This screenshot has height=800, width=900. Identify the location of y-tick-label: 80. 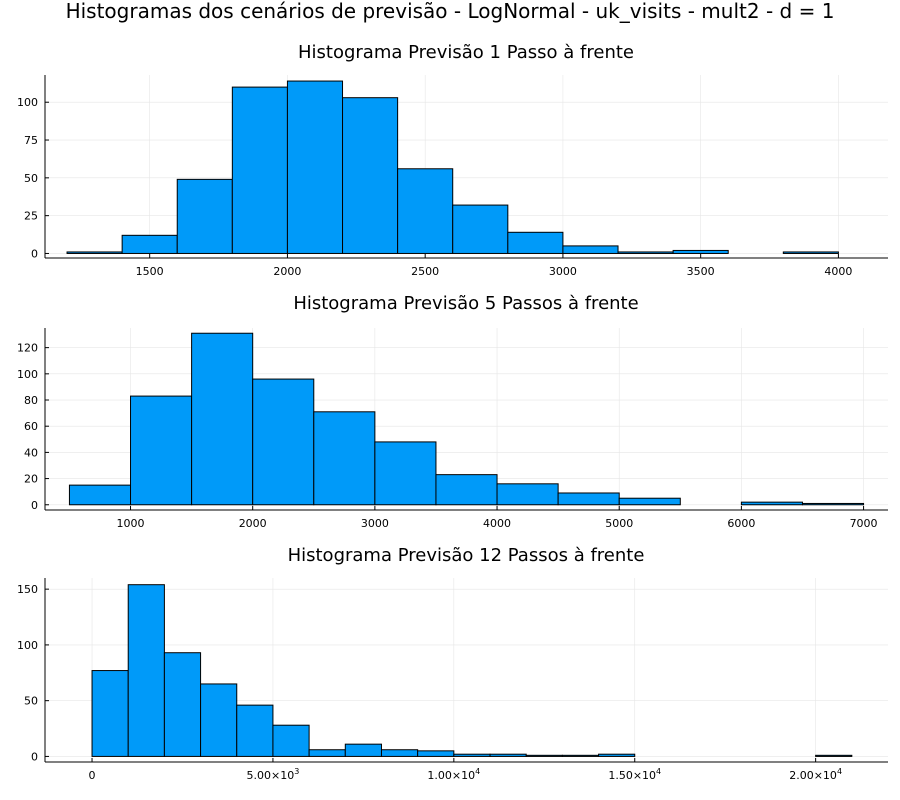
(31, 400).